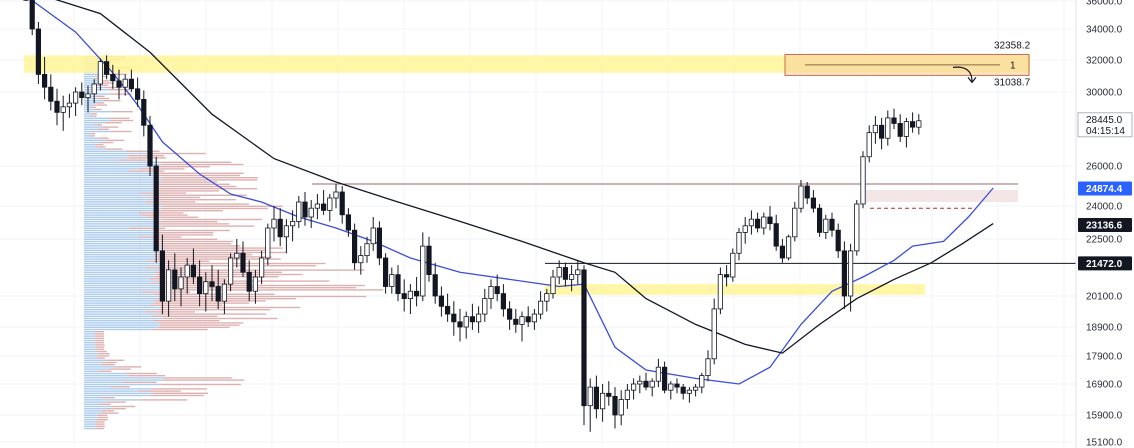 The image size is (1134, 448). Describe the element at coordinates (1104, 416) in the screenshot. I see `price-tick-label: 15900.0` at that location.